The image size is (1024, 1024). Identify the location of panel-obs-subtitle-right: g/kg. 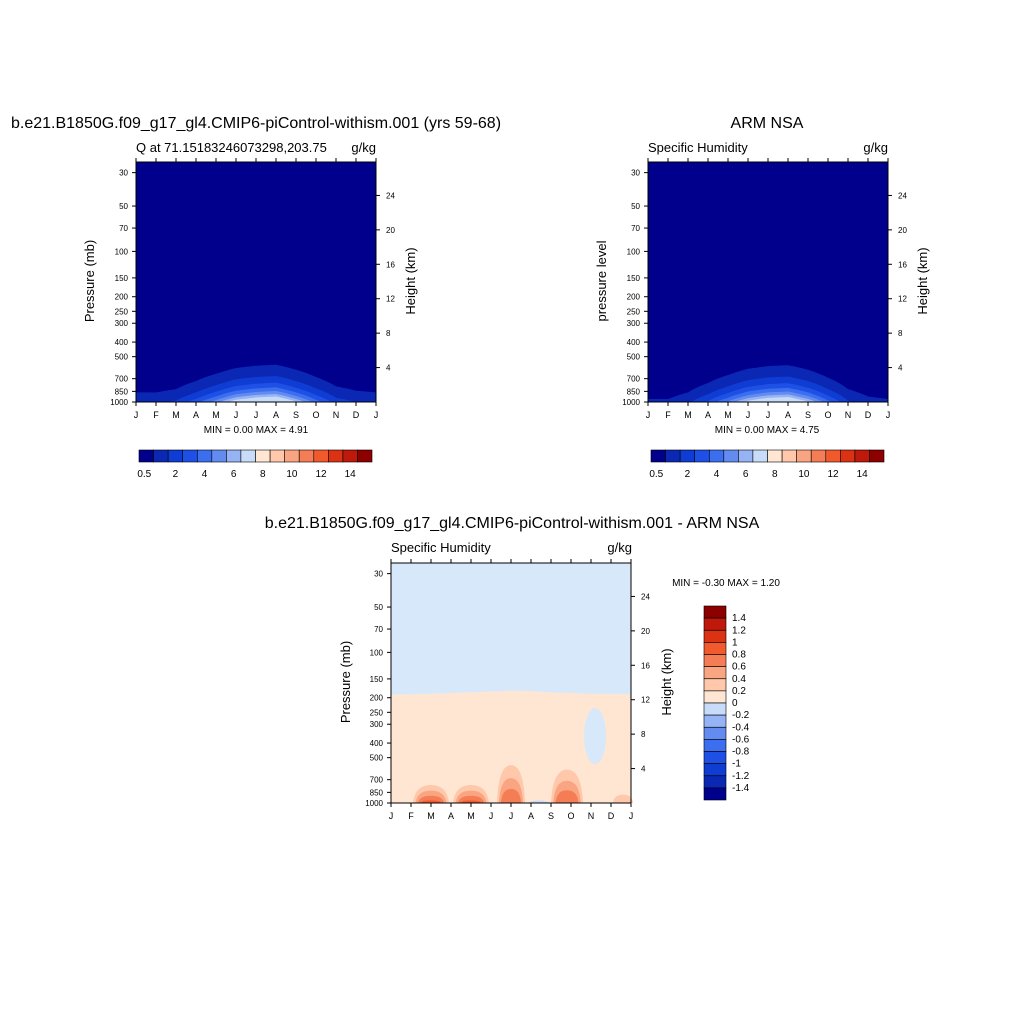
(875, 147).